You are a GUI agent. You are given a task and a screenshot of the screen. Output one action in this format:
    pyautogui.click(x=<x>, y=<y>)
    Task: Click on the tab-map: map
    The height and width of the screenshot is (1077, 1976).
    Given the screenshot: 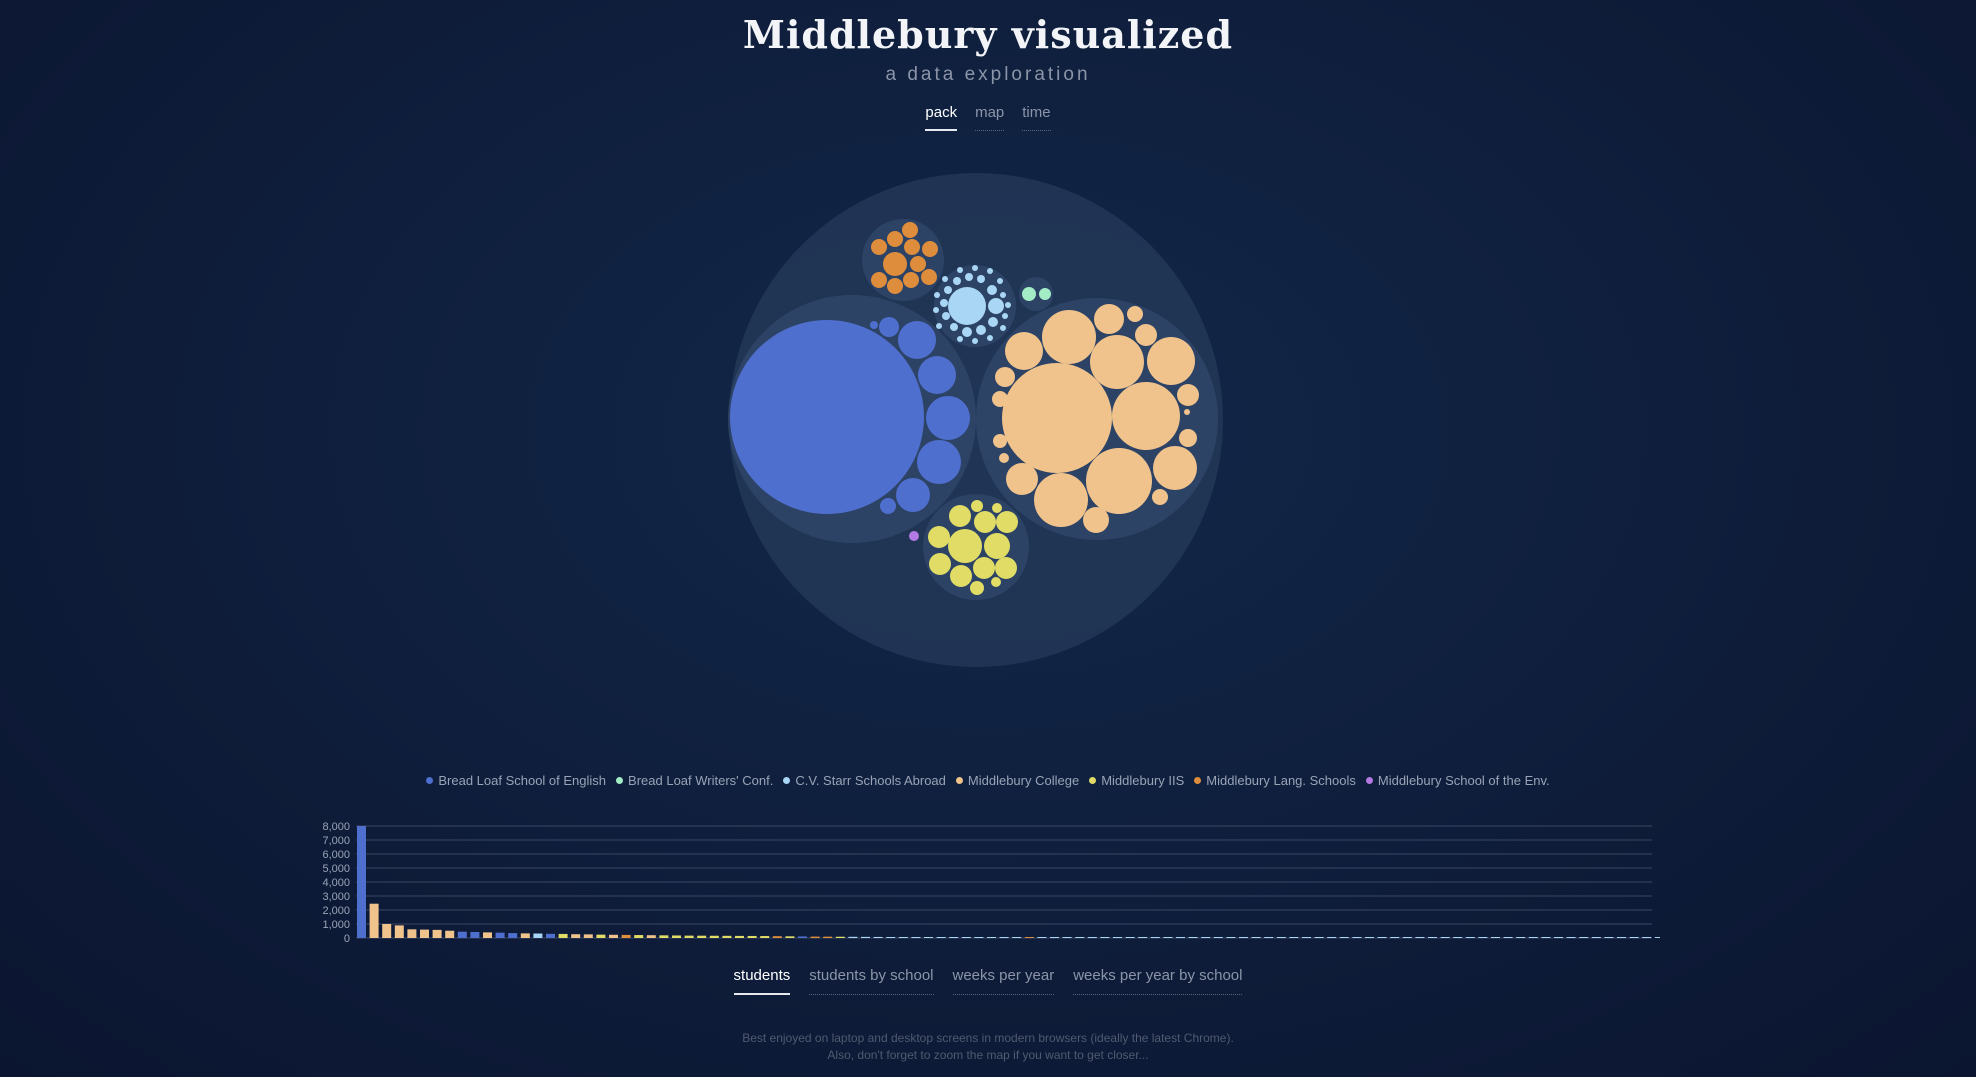 What is the action you would take?
    pyautogui.click(x=990, y=117)
    